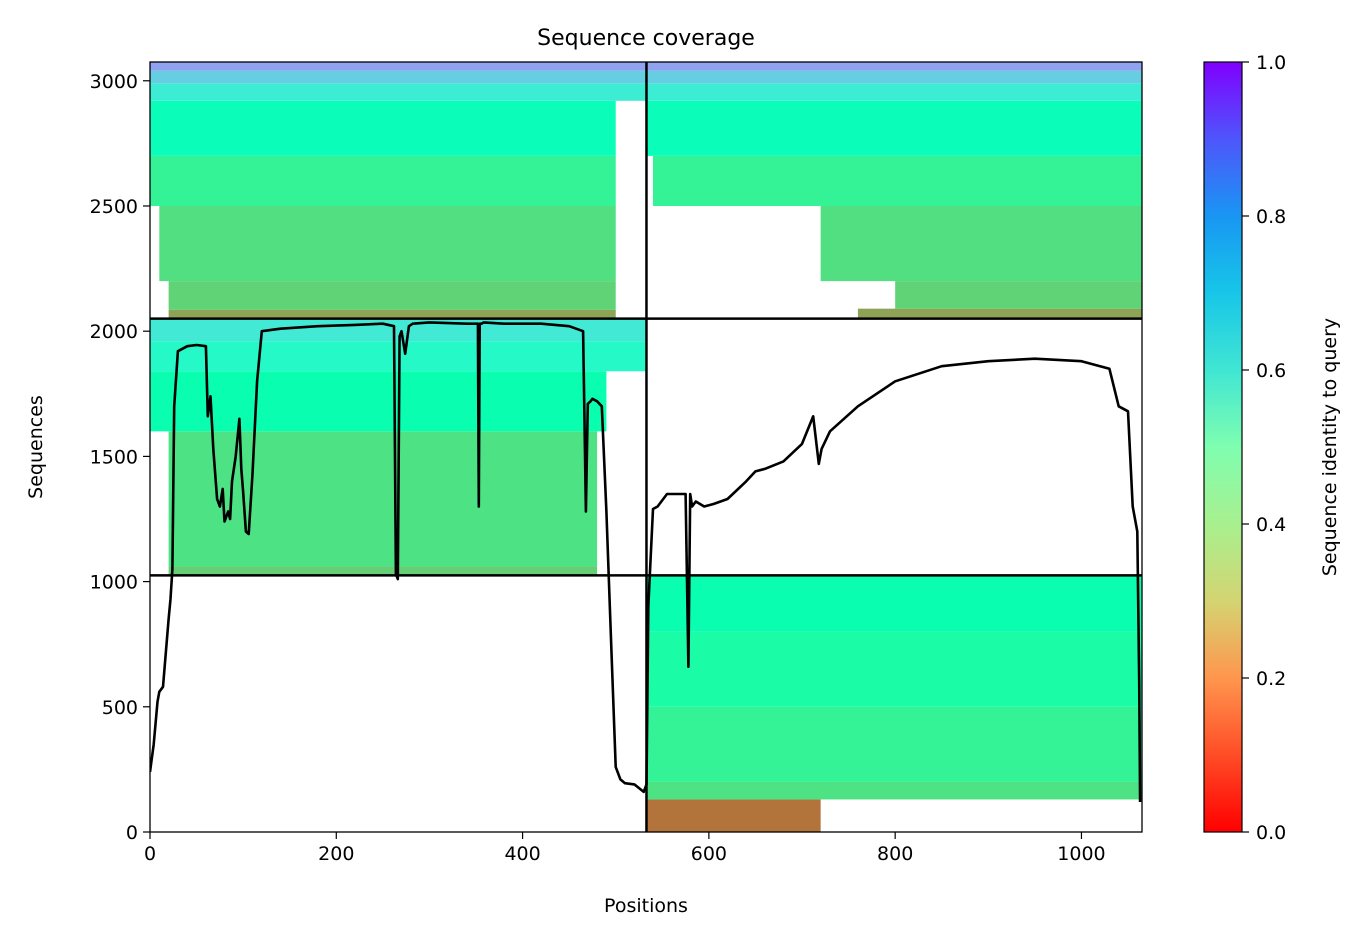 The width and height of the screenshot is (1364, 943). What do you see at coordinates (522, 854) in the screenshot?
I see `x-tick-label: 400` at bounding box center [522, 854].